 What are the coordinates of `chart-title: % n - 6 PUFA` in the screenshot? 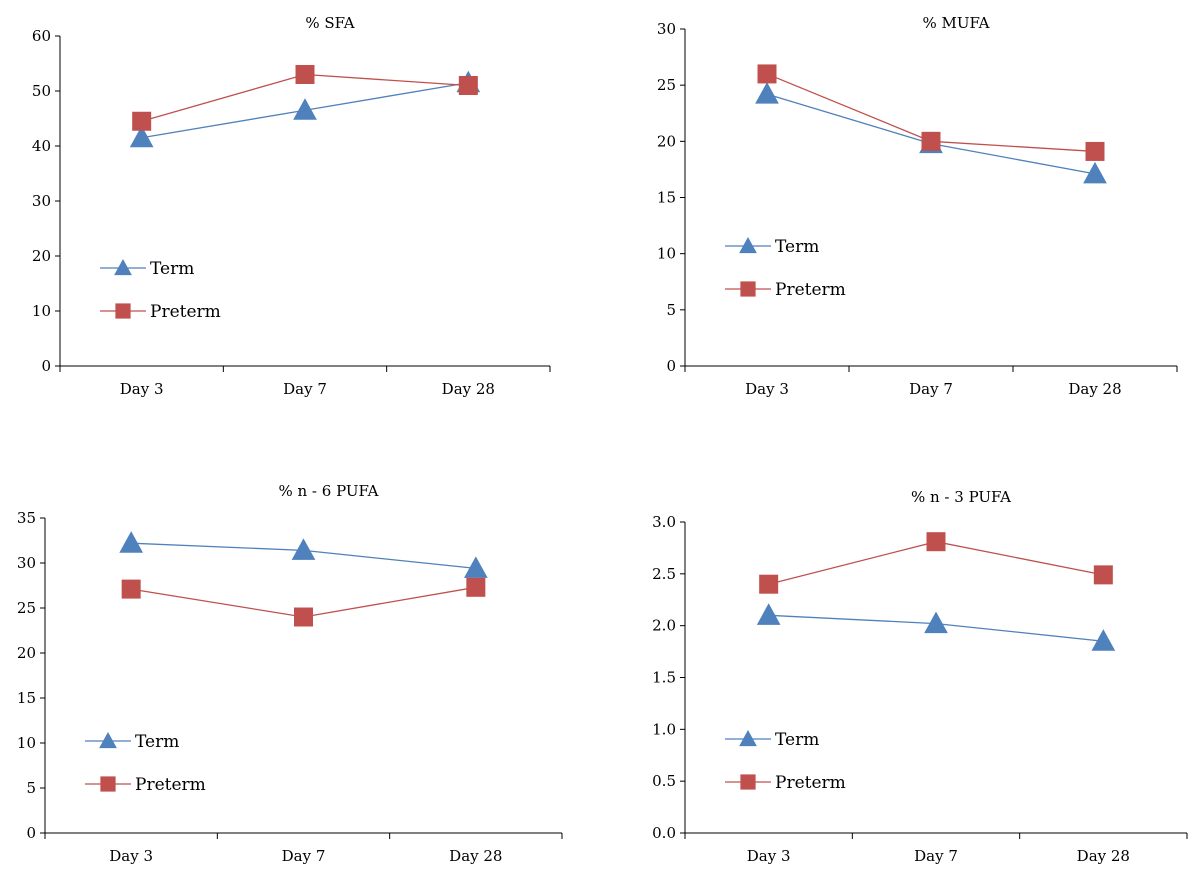 It's located at (328, 491).